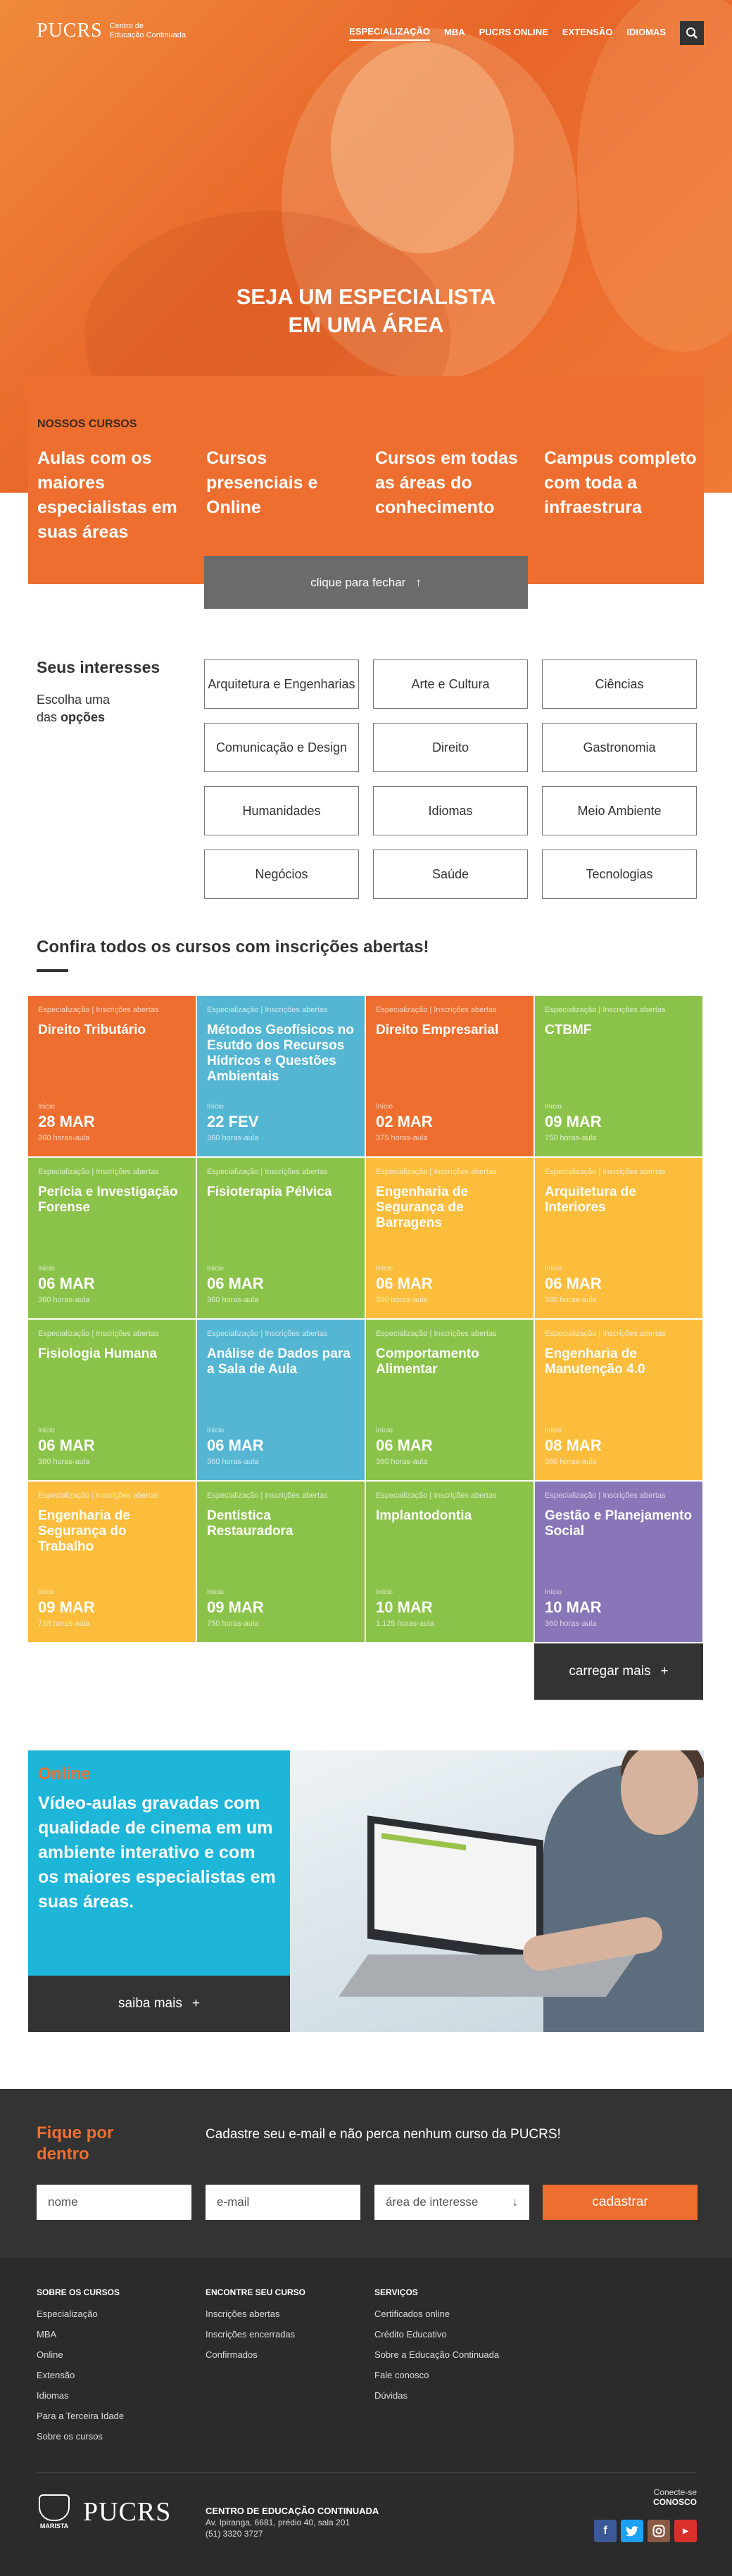  What do you see at coordinates (632, 2531) in the screenshot?
I see `twitter-icon` at bounding box center [632, 2531].